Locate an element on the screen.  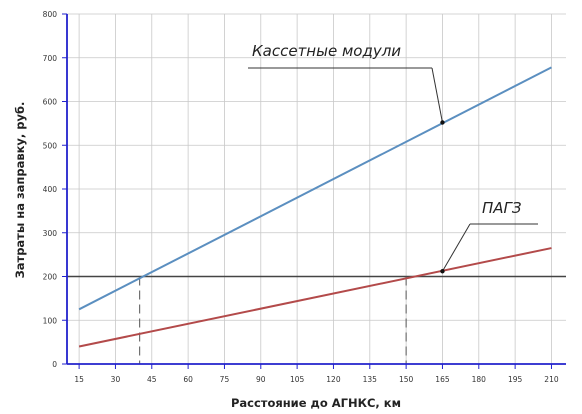
y-tick-label: 800 is located at coordinates (50, 14).